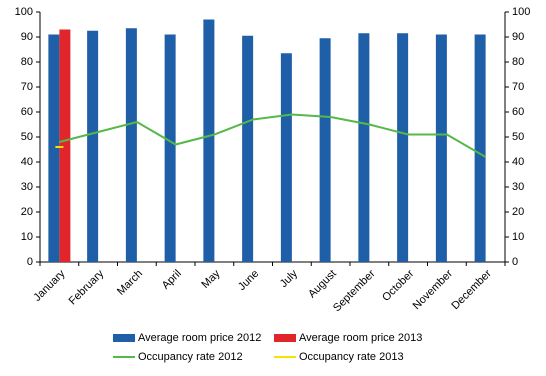 This screenshot has width=546, height=376. Describe the element at coordinates (471, 289) in the screenshot. I see `x-tick-label: December` at that location.